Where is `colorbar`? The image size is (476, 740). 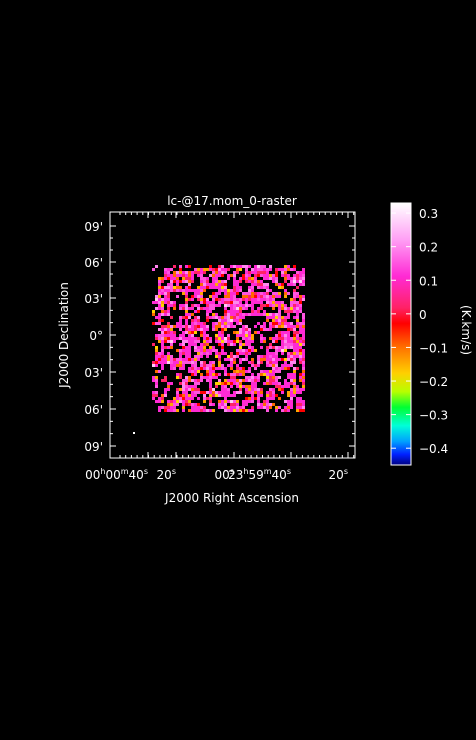 colorbar is located at coordinates (401, 334).